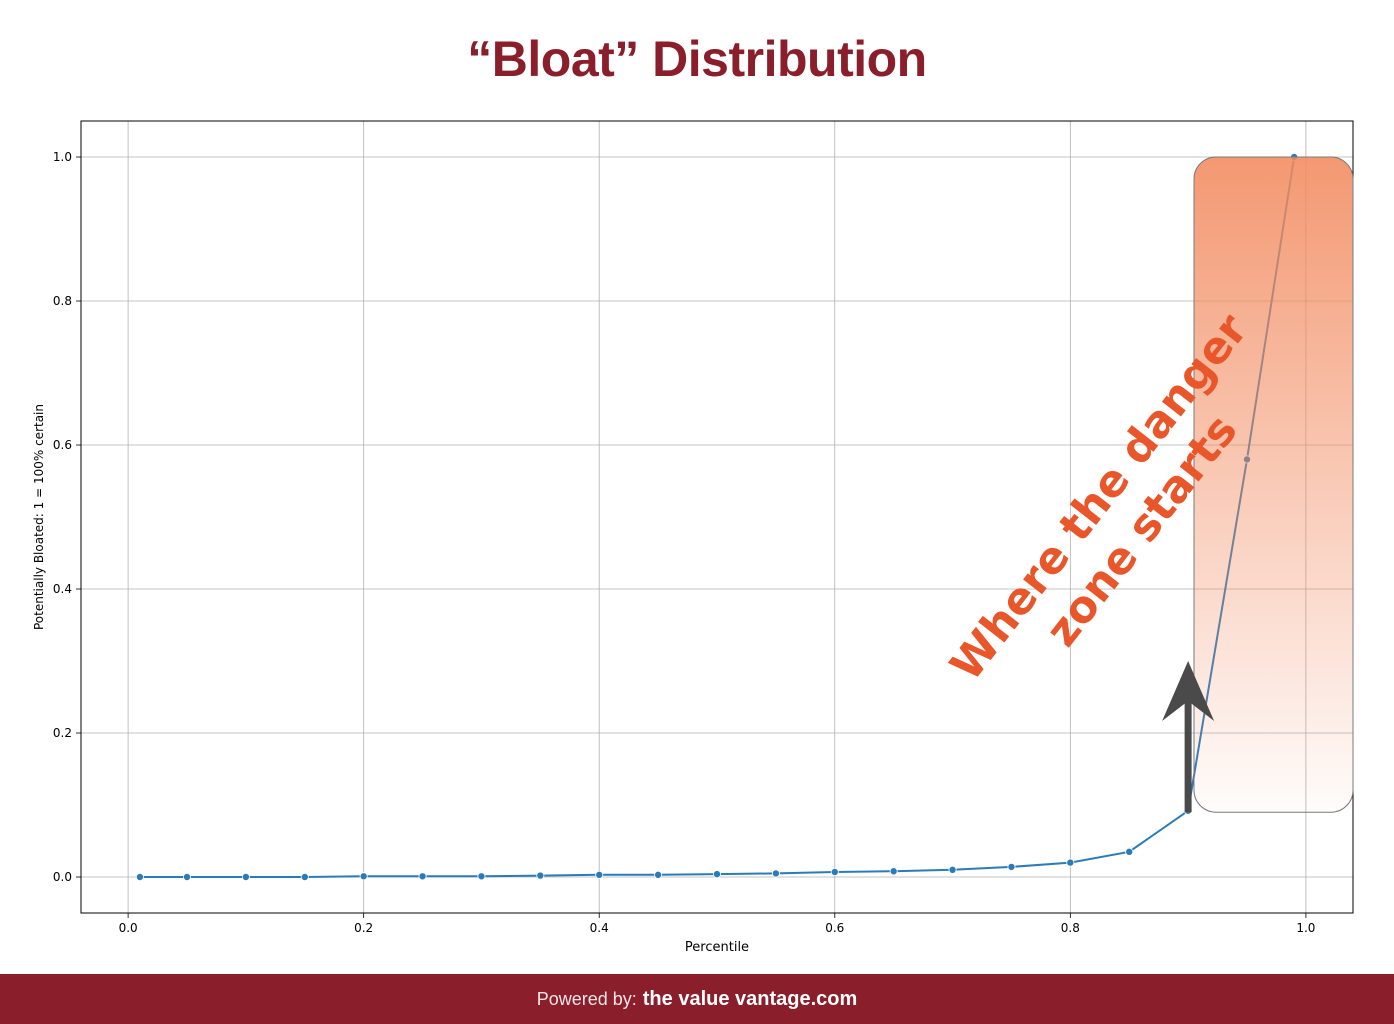 The height and width of the screenshot is (1024, 1394). I want to click on x-axis-label: Percentile, so click(717, 947).